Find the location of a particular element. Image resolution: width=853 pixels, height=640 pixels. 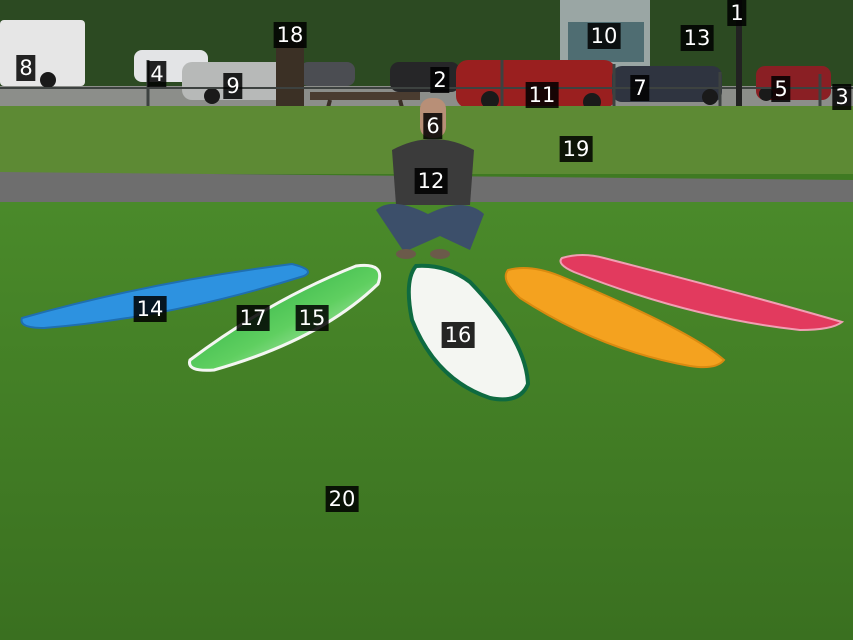

label-tag-13: 13 is located at coordinates (697, 38).